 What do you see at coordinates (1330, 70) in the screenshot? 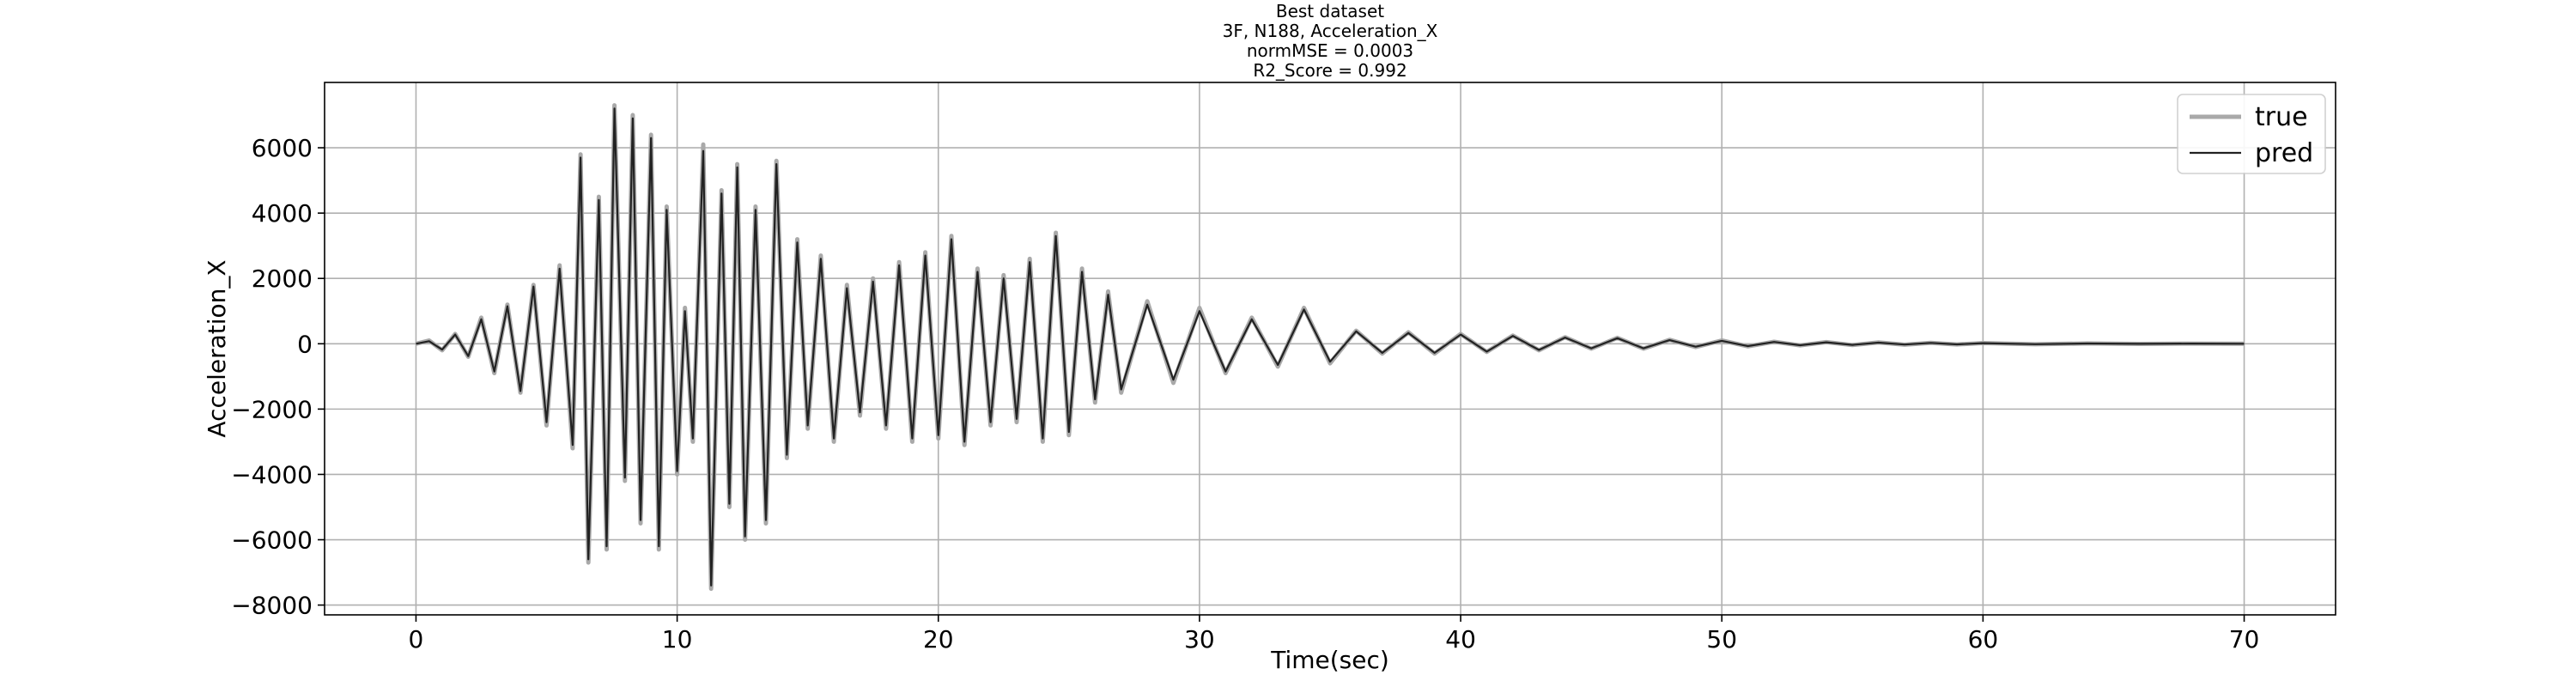
I see `chart-title-line: R2_Score = 0.992` at bounding box center [1330, 70].